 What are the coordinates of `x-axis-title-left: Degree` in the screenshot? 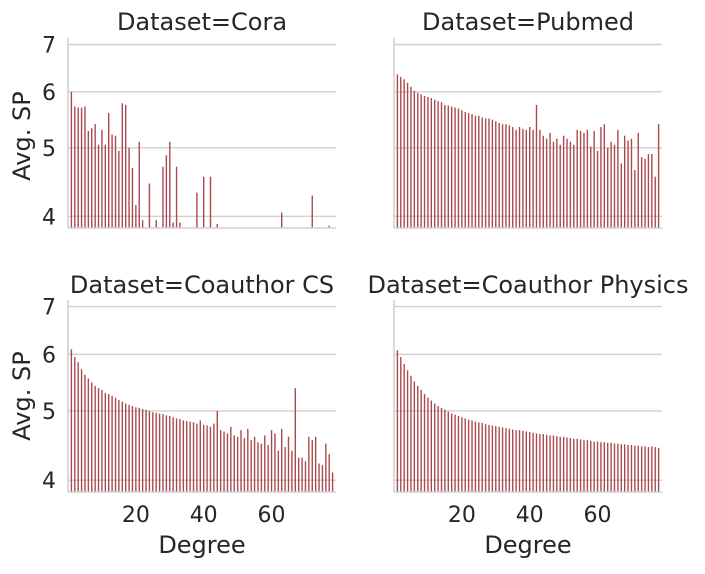 It's located at (201, 545).